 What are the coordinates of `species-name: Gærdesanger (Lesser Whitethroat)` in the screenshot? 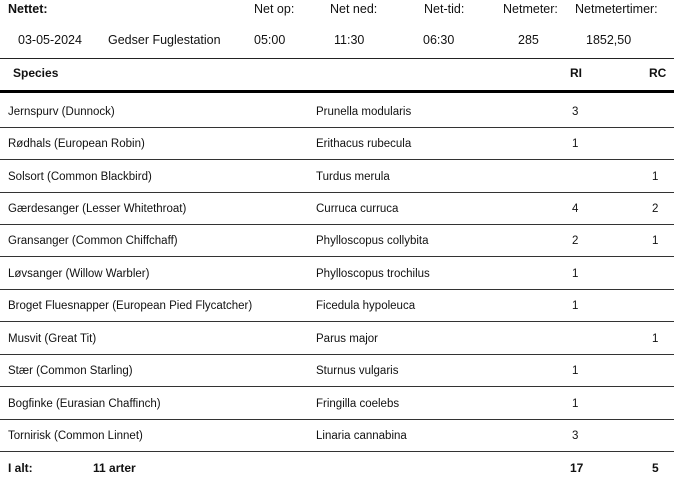 It's located at (97, 209).